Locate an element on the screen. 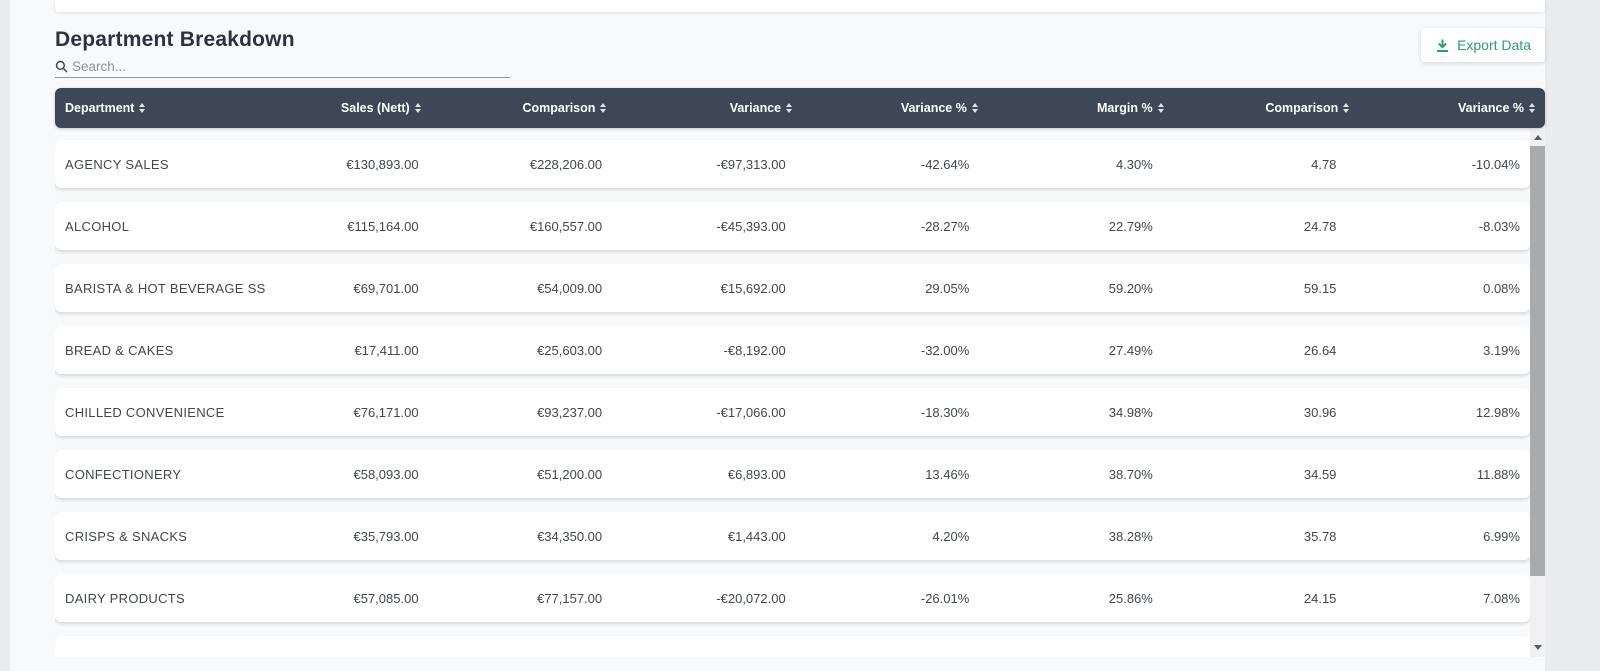 This screenshot has width=1600, height=671. value-cell: -28.27% is located at coordinates (945, 226).